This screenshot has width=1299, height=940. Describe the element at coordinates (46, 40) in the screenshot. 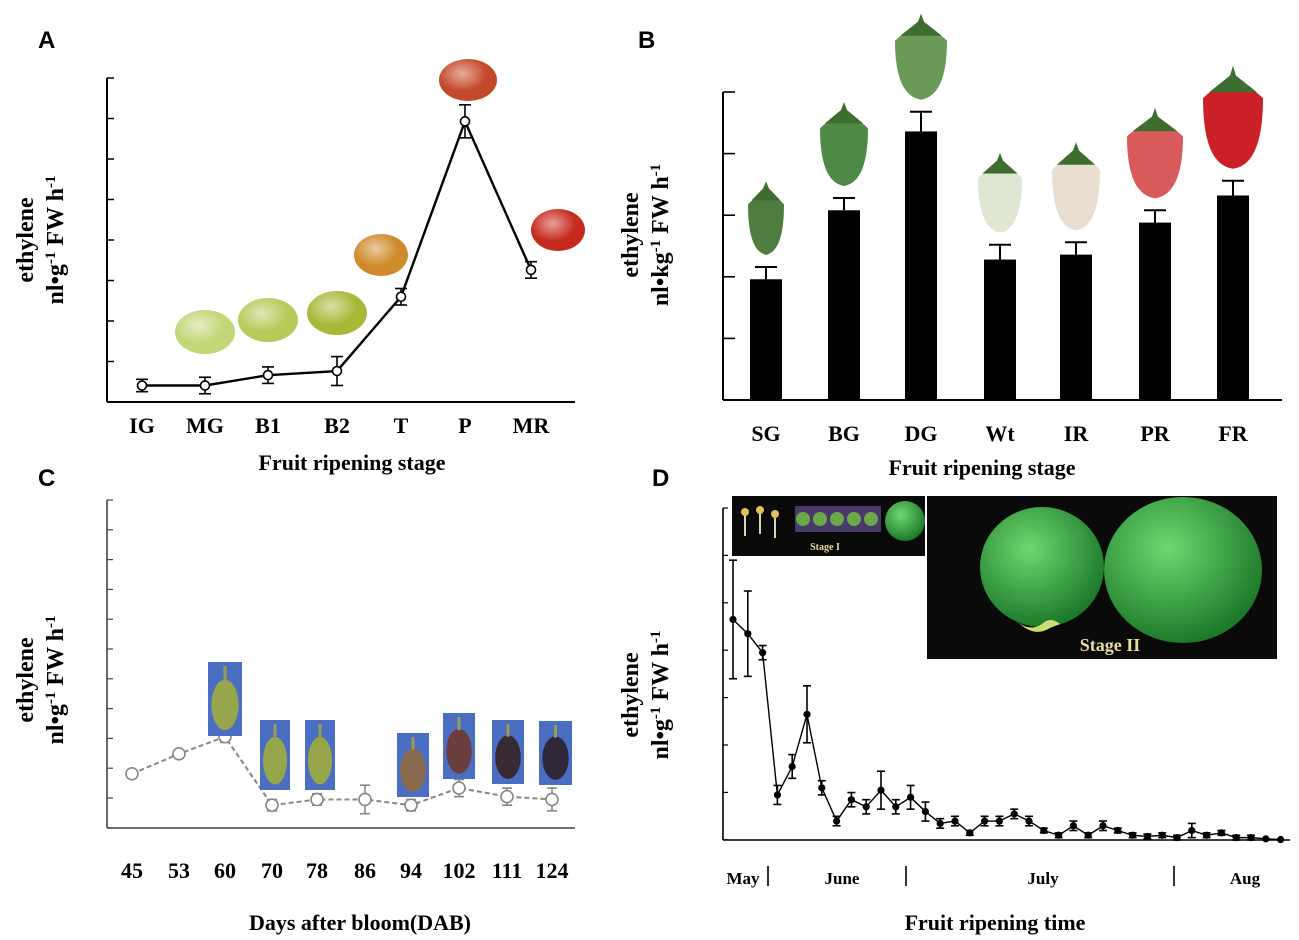

I see `panel-letter-a: A` at that location.